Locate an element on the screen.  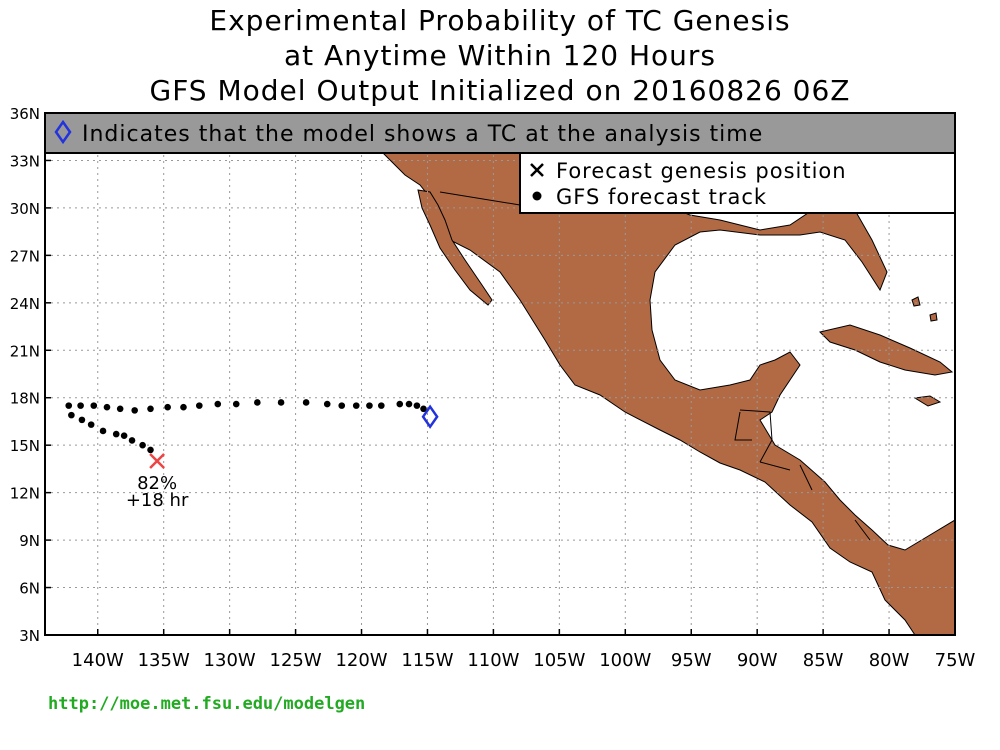
lon-tick-label: 140W is located at coordinates (98, 660).